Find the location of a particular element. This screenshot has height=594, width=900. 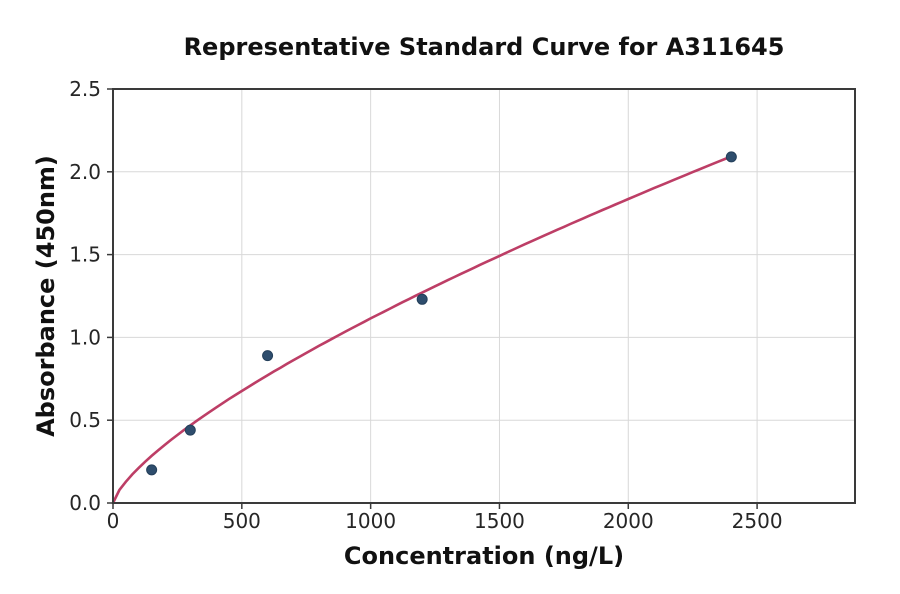

x-tick-label: 1000 is located at coordinates (370, 521).